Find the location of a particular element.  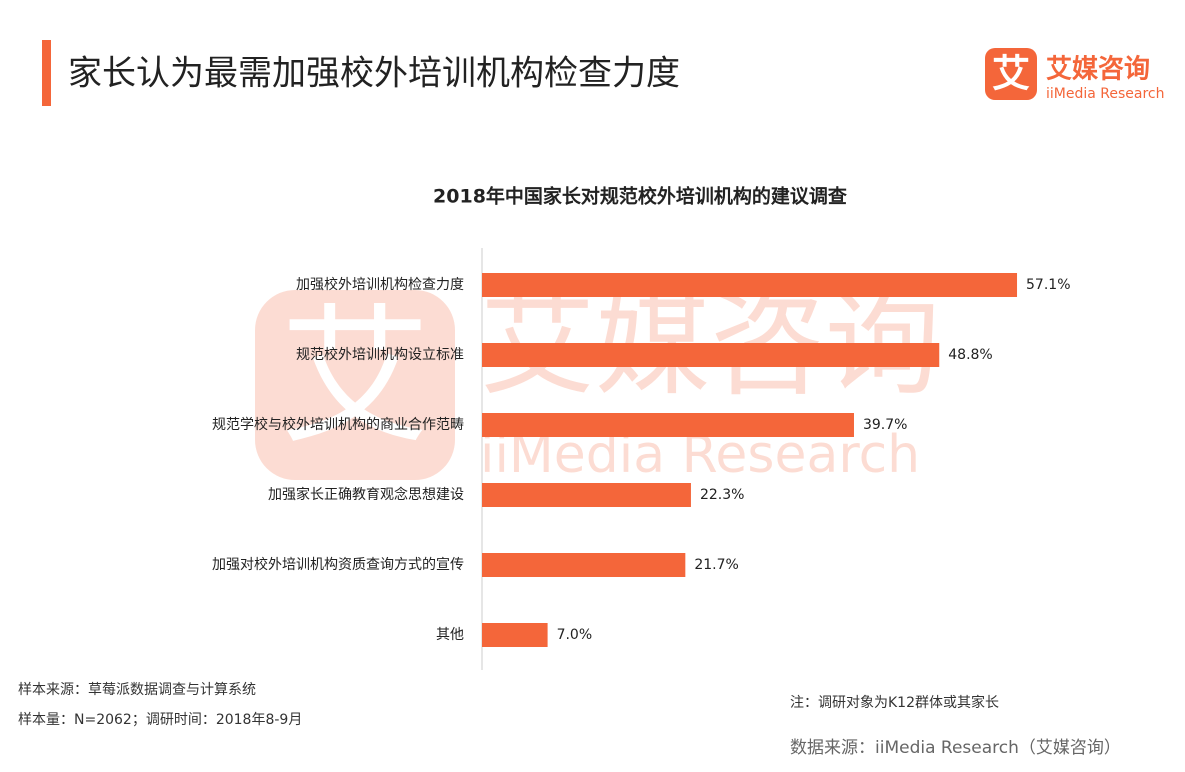

logo-name: 艾媒咨询 is located at coordinates (1098, 69).